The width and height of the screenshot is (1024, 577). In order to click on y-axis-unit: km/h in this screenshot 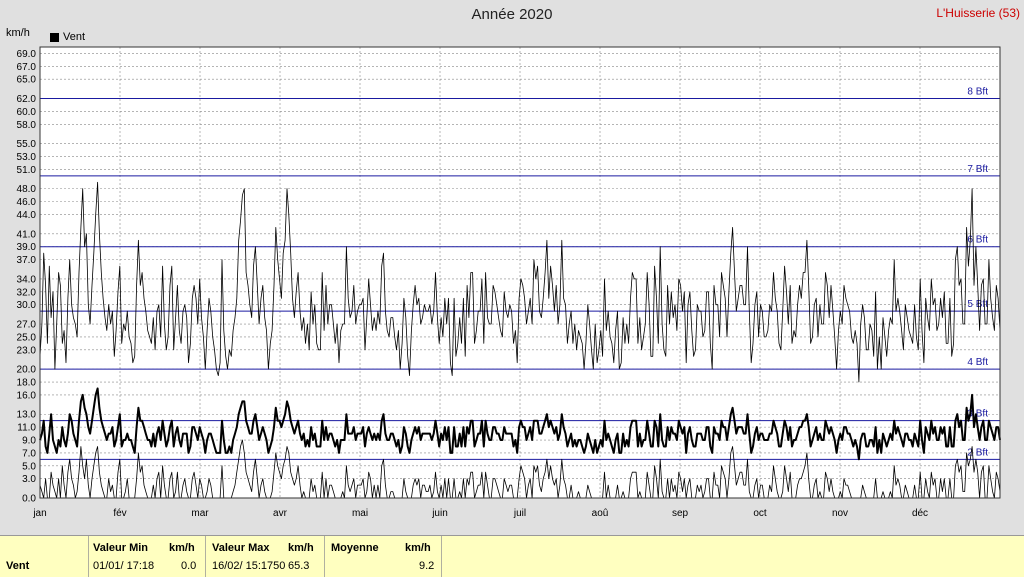, I will do `click(18, 33)`.